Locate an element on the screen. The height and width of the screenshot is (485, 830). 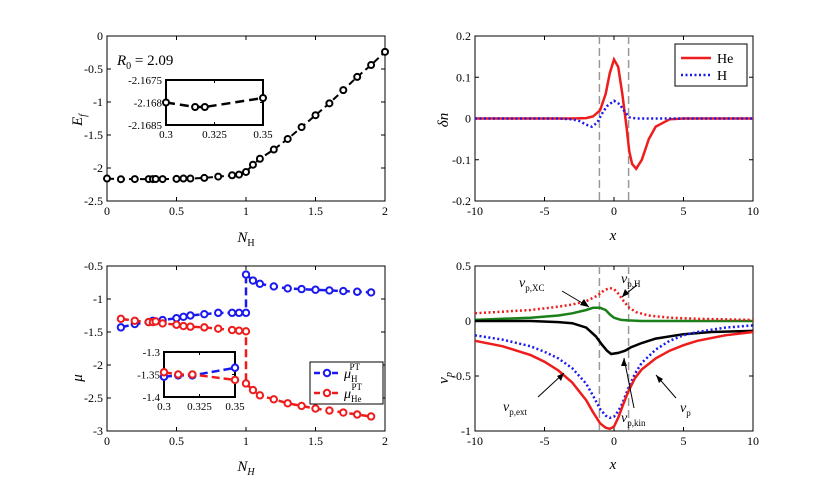
p3-y-tick-label: -2 is located at coordinates (98, 365).